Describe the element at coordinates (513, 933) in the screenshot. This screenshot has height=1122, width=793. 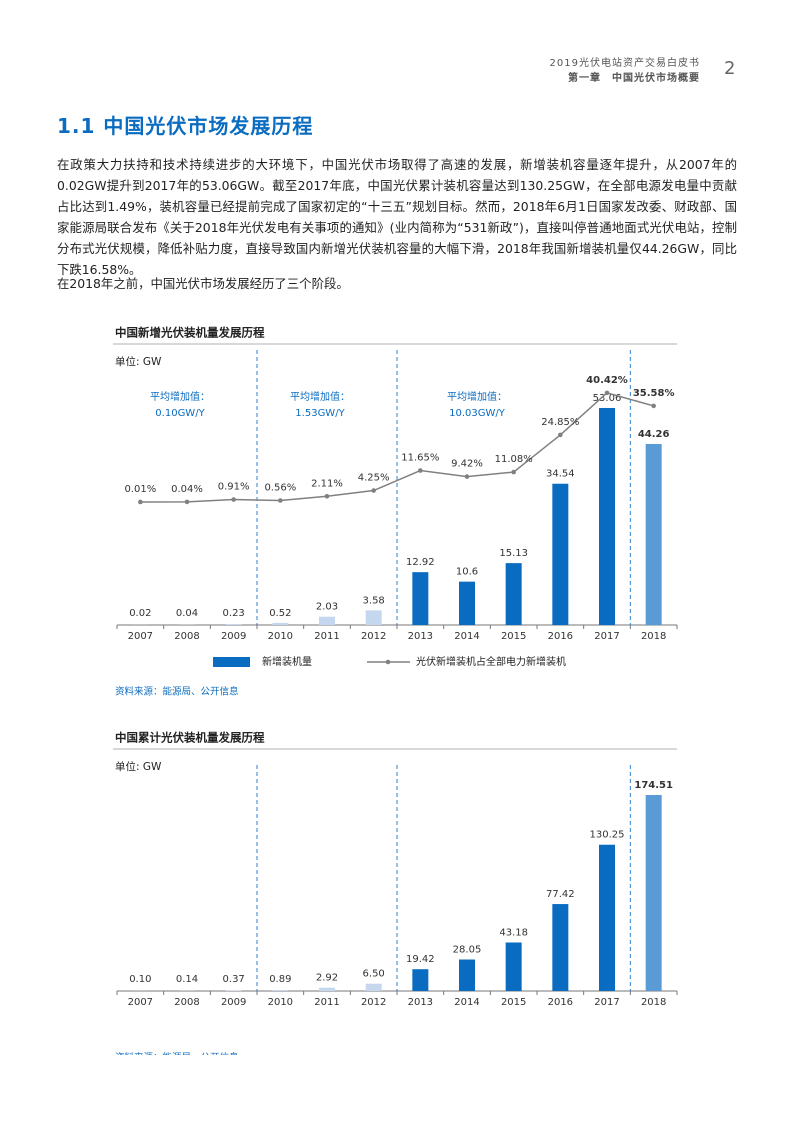
I see `bar-value-label: 43.18` at that location.